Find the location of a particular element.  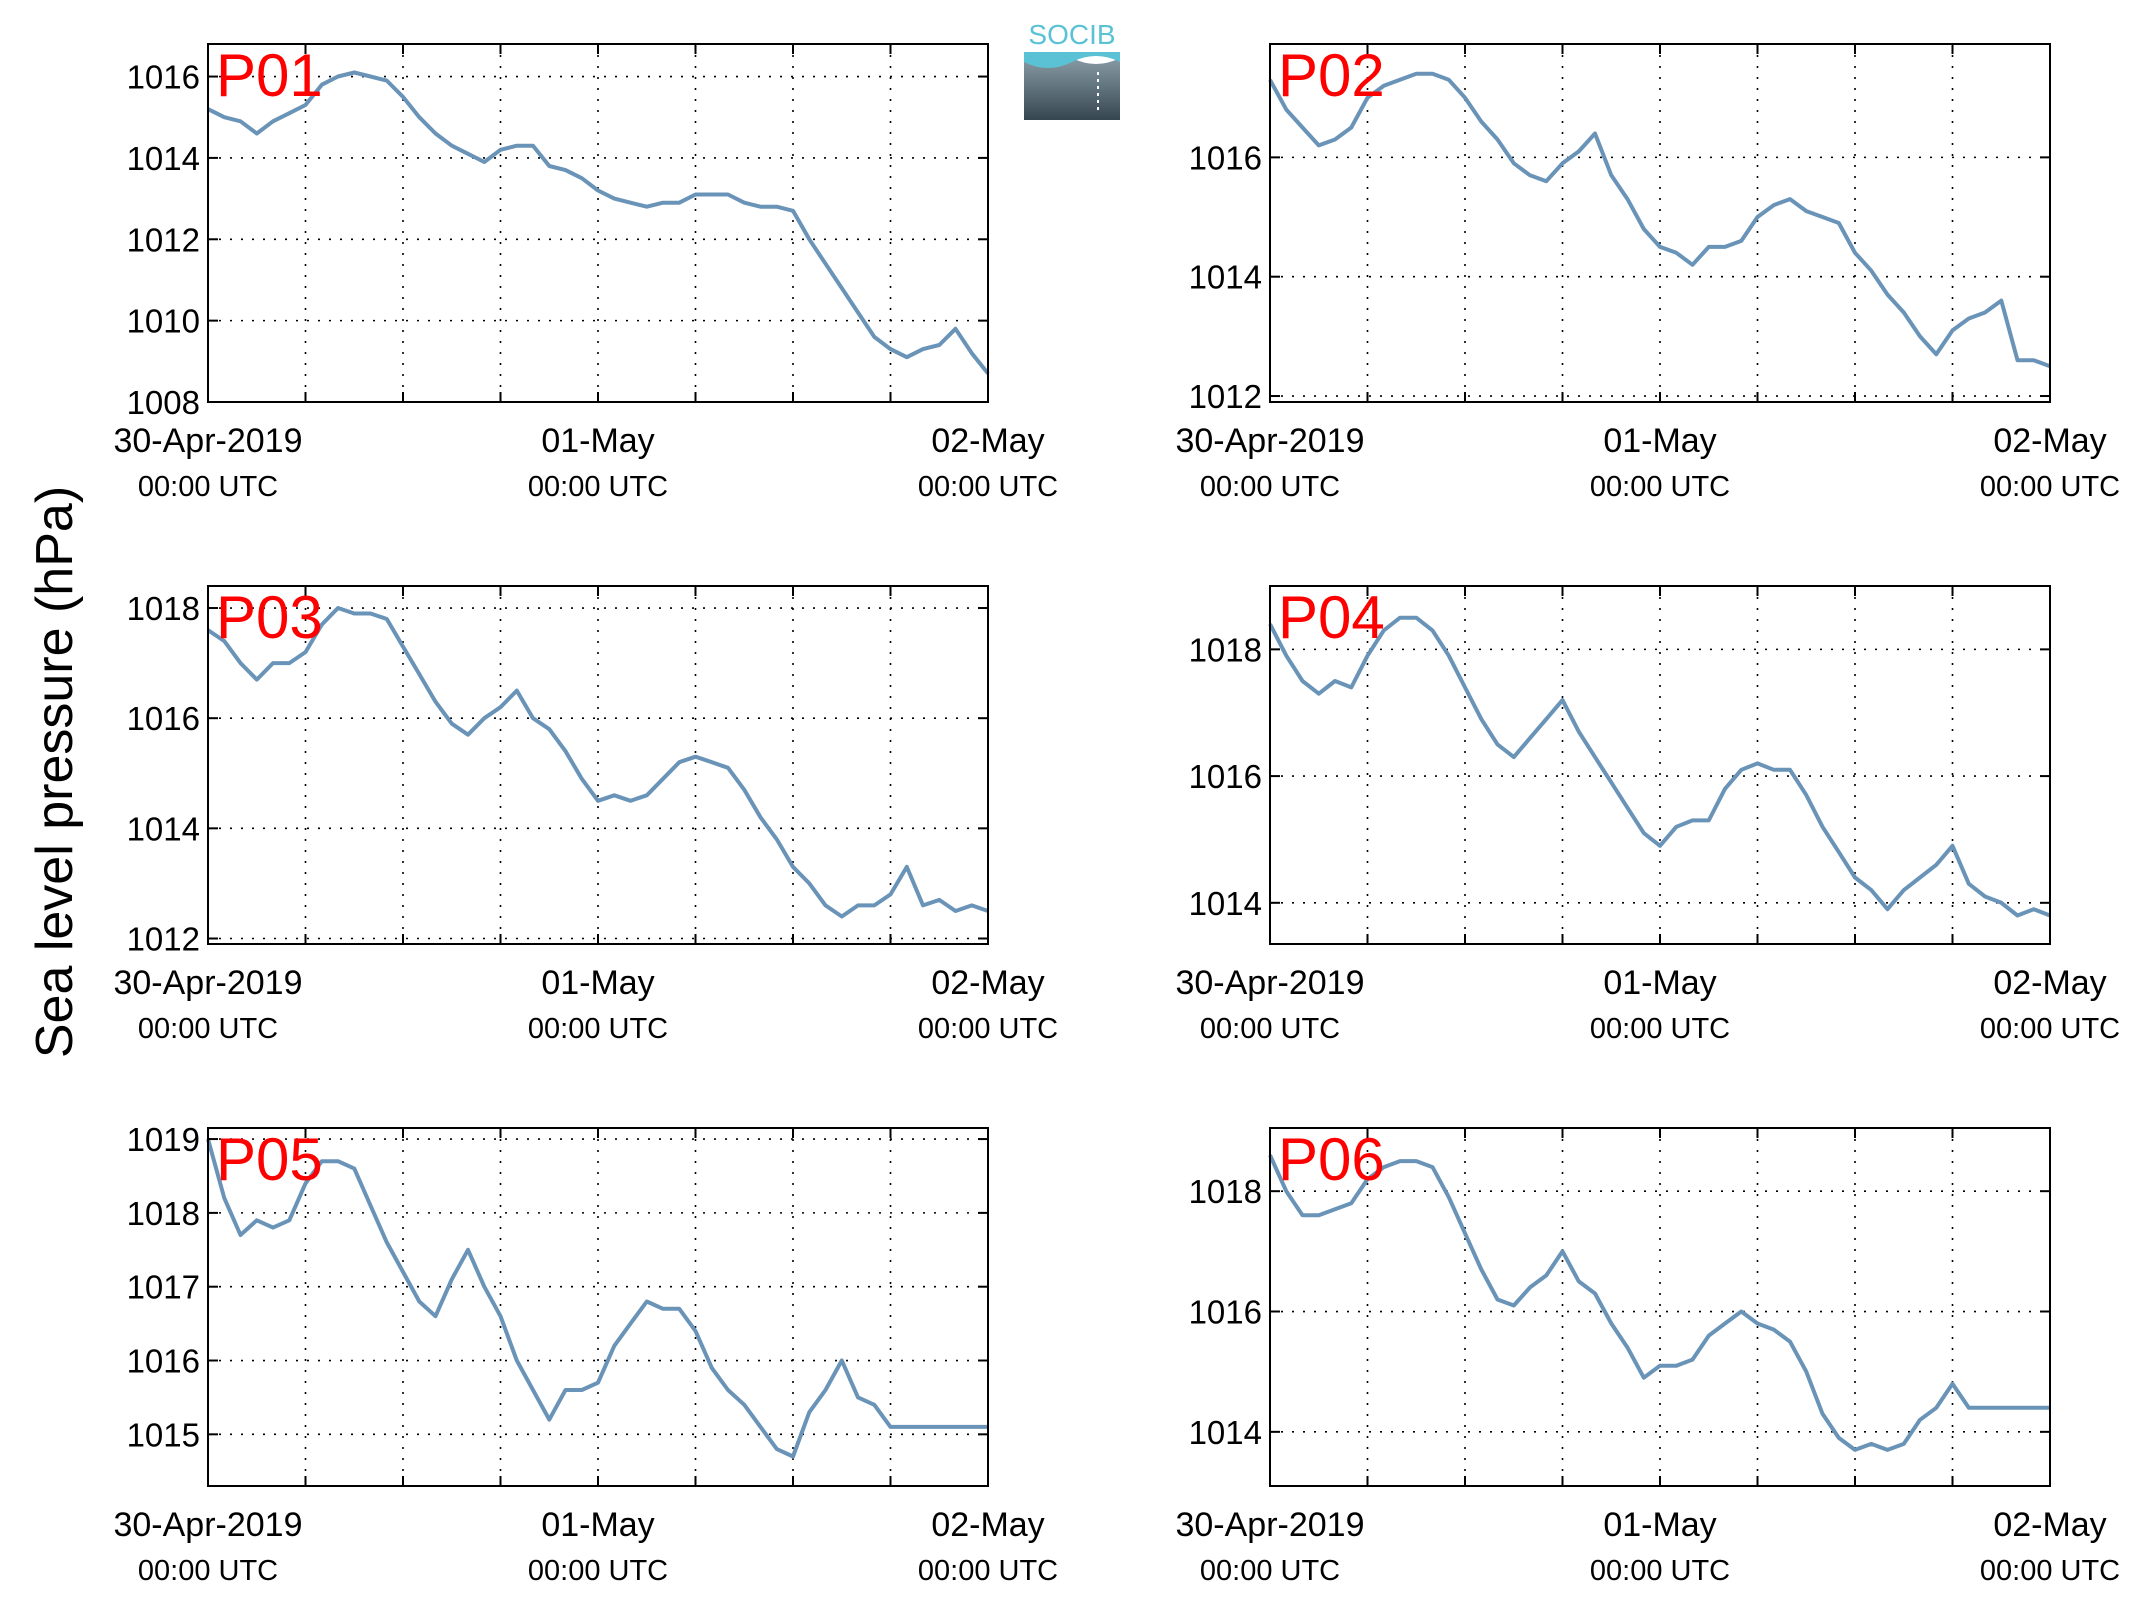

y-tick-label: 1010 is located at coordinates (163, 321).